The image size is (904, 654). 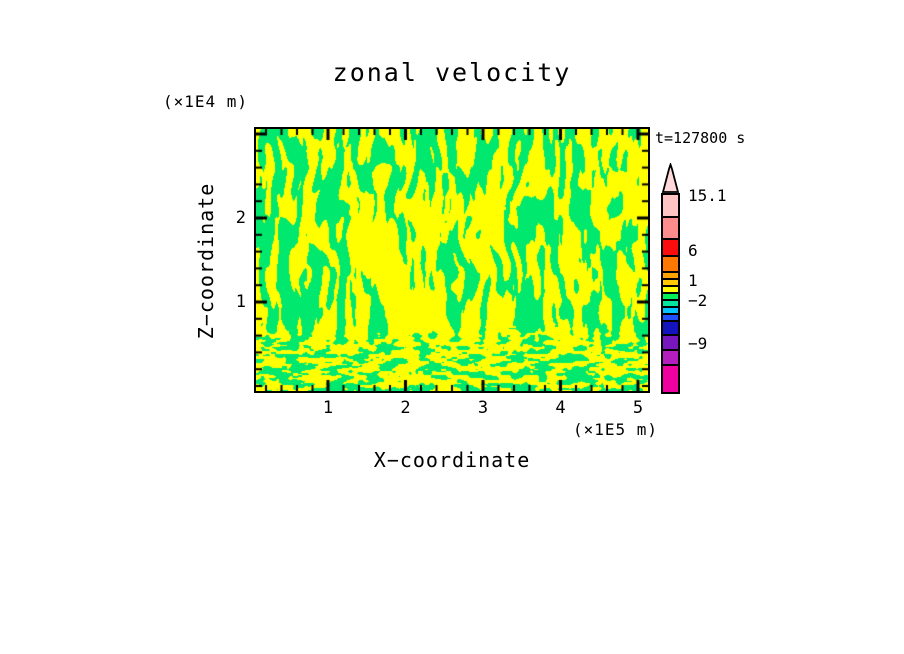 What do you see at coordinates (700, 138) in the screenshot?
I see `timestamp-label: t=127800 s` at bounding box center [700, 138].